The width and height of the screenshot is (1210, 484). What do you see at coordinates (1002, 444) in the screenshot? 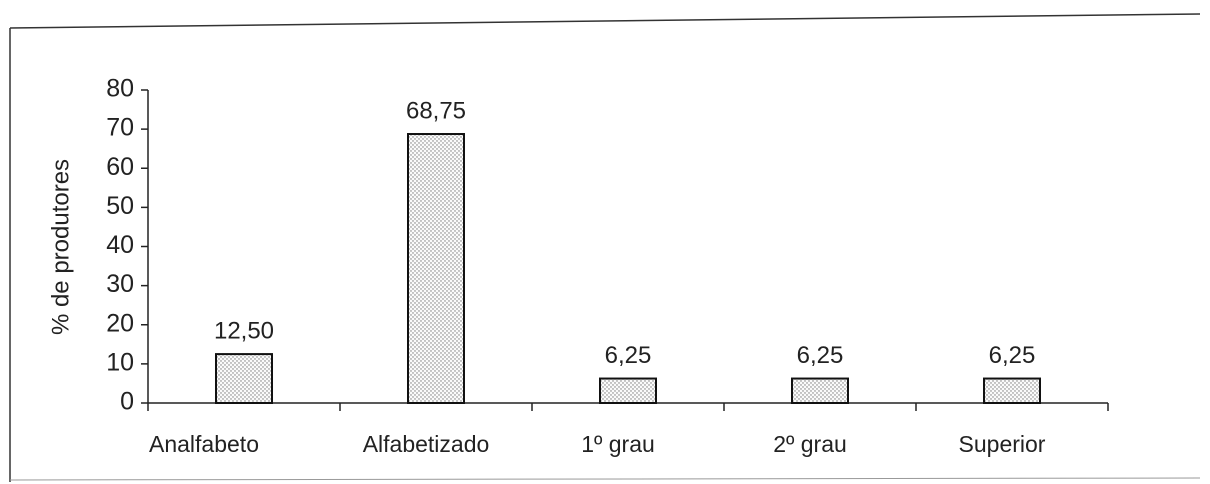
I see `x-tick-label: Superior` at bounding box center [1002, 444].